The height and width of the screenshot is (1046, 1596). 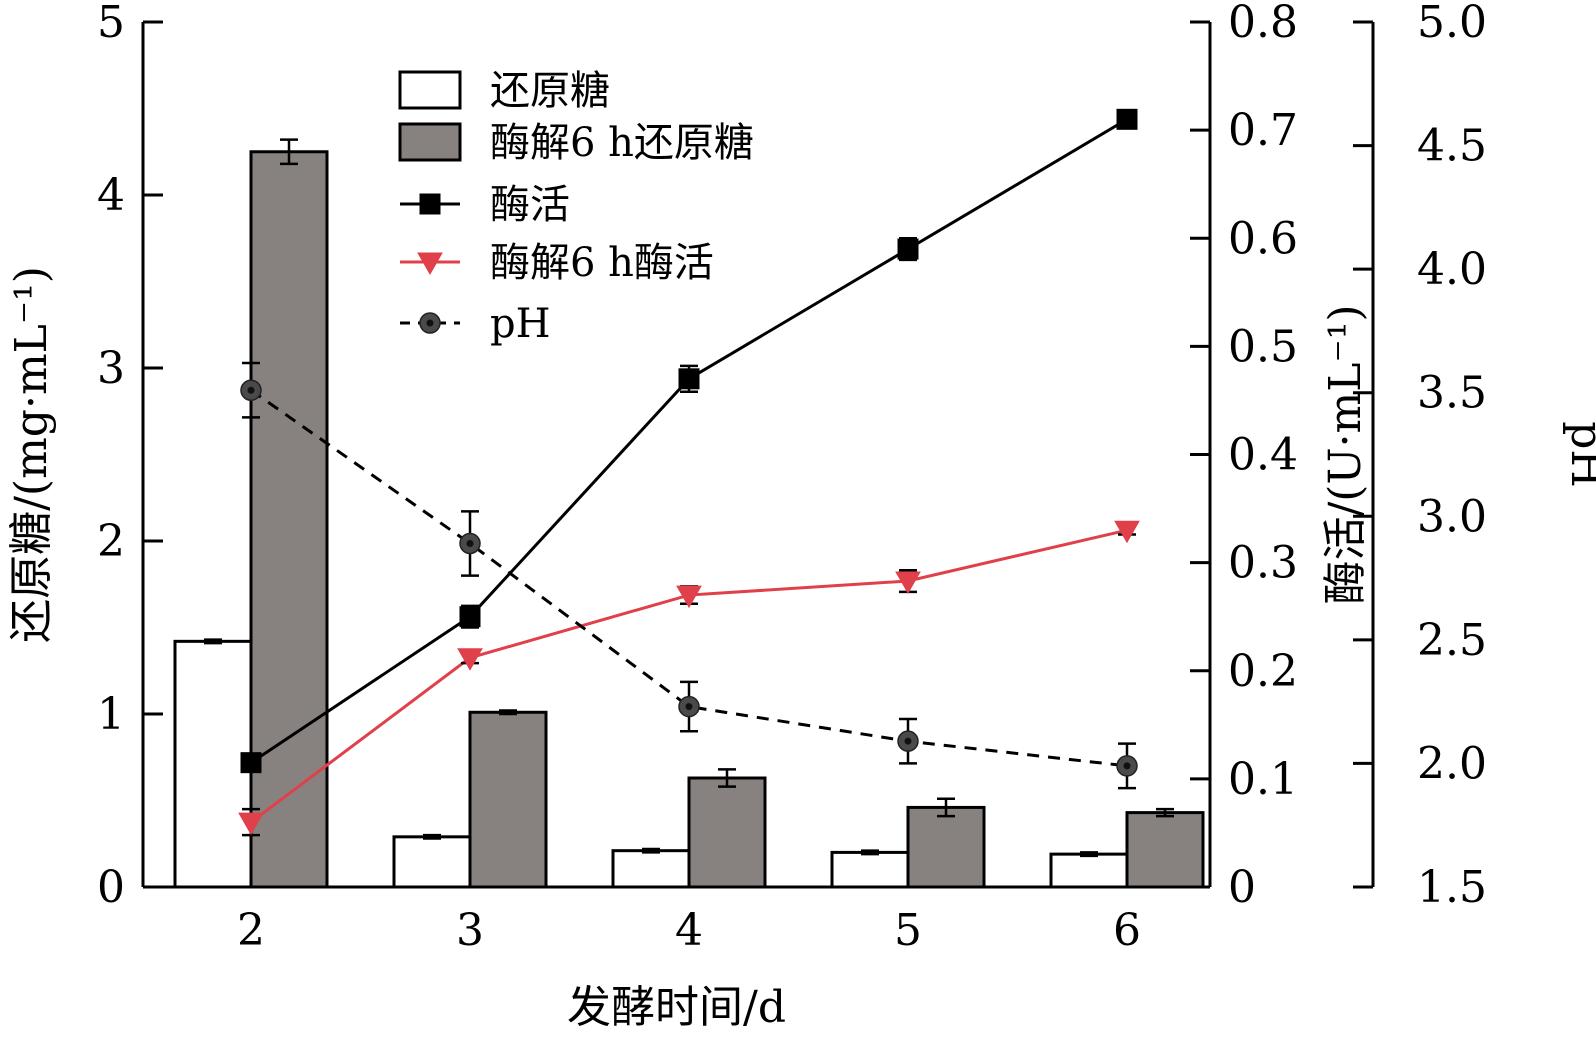 I want to click on legend-label-2: 酶活, so click(x=530, y=205).